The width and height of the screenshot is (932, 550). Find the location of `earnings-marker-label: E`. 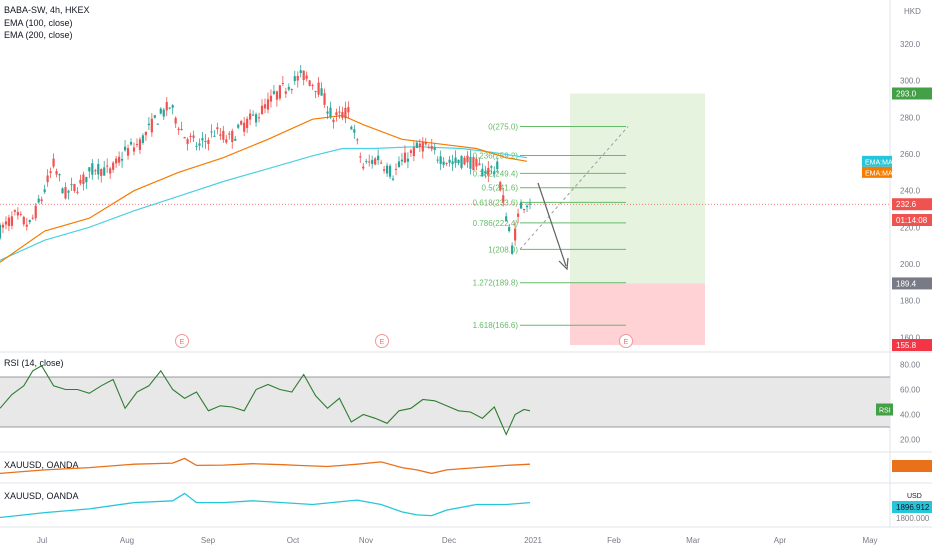

earnings-marker-label: E is located at coordinates (182, 342).